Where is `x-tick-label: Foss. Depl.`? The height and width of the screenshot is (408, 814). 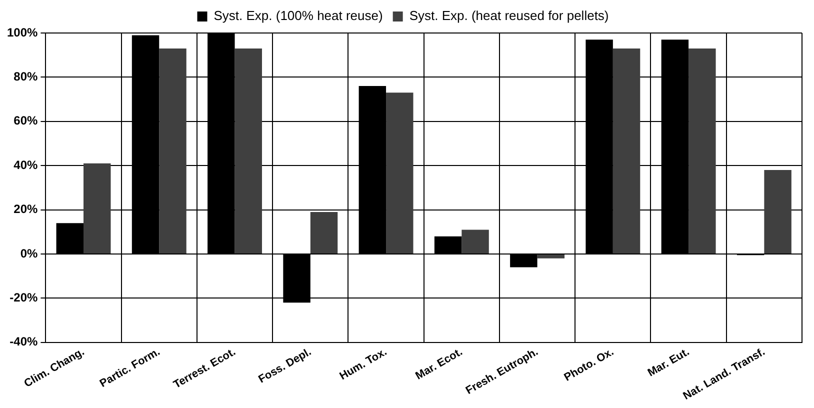 x-tick-label: Foss. Depl. is located at coordinates (285, 366).